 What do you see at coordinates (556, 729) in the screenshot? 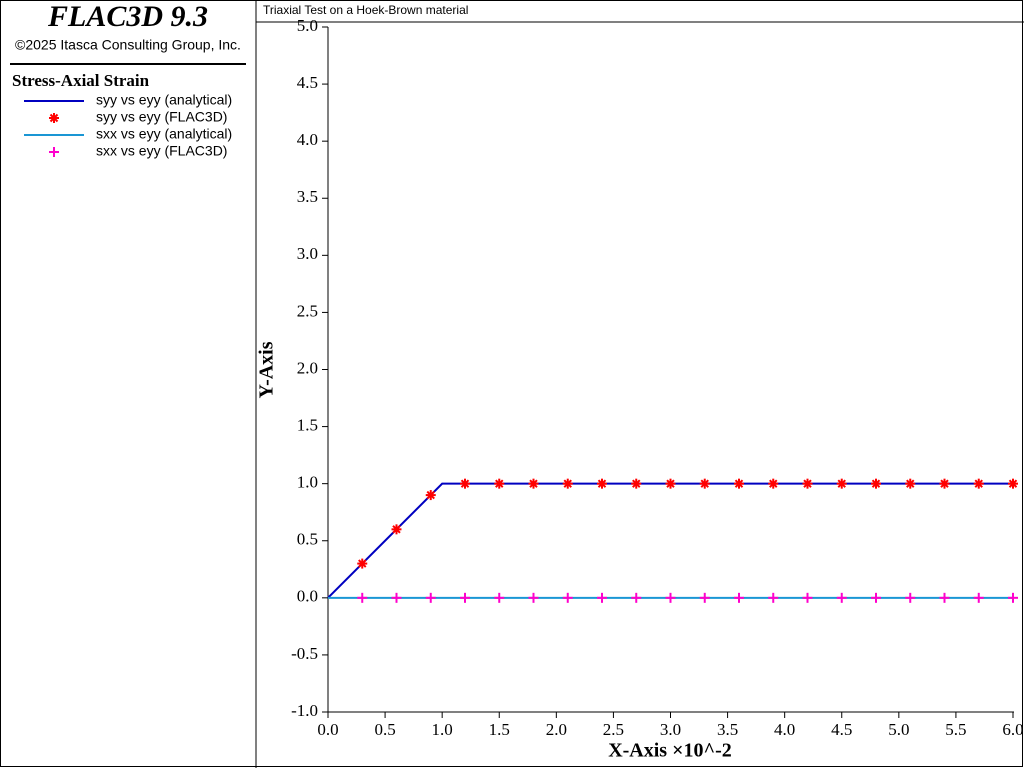
I see `x-tick-label: 2.0` at bounding box center [556, 729].